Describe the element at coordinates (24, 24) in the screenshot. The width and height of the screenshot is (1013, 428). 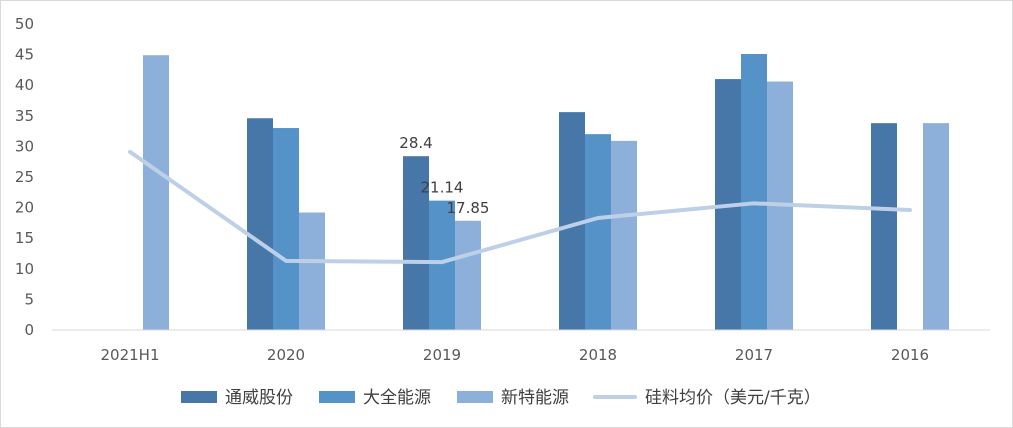
I see `y-tick-label: 50` at that location.